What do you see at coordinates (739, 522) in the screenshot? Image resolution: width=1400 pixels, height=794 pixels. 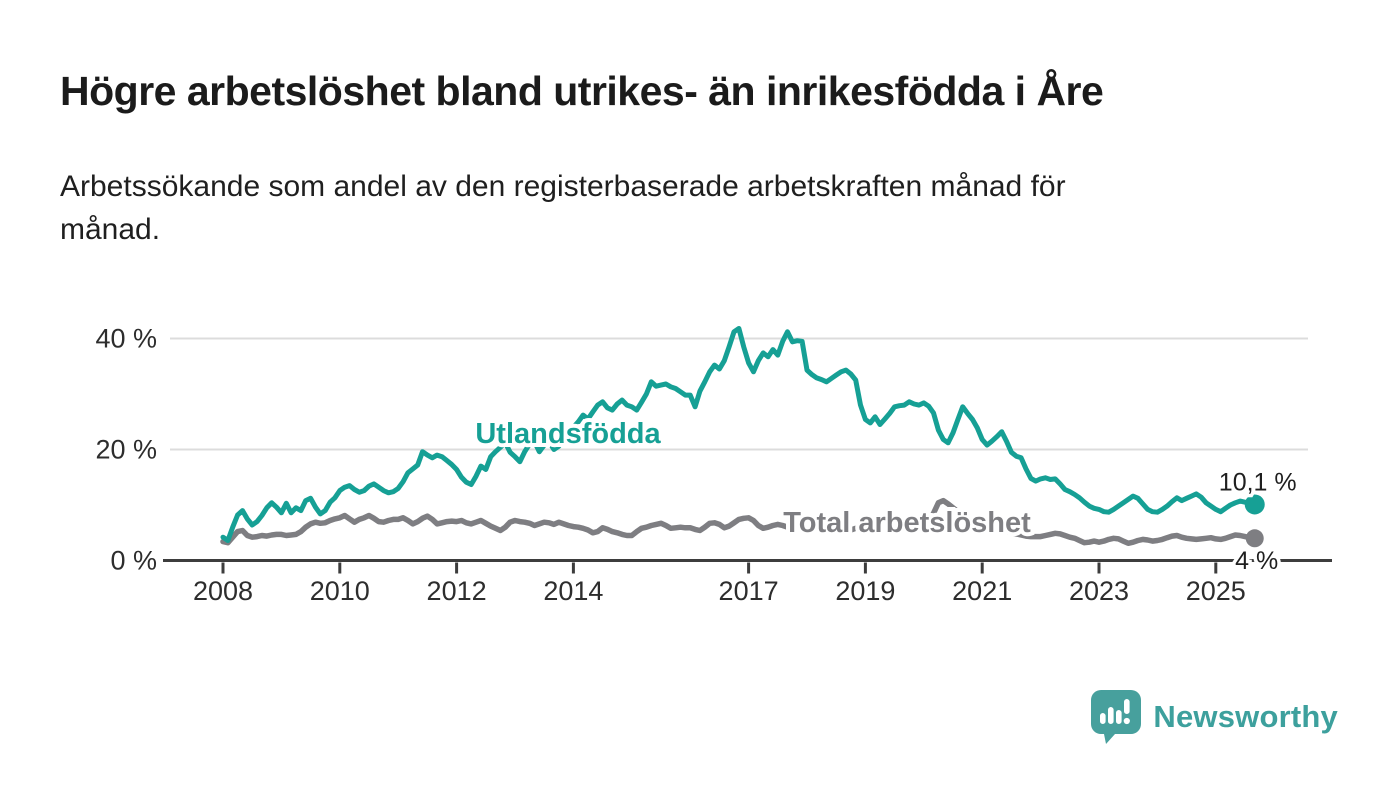 I see `series-line-total` at bounding box center [739, 522].